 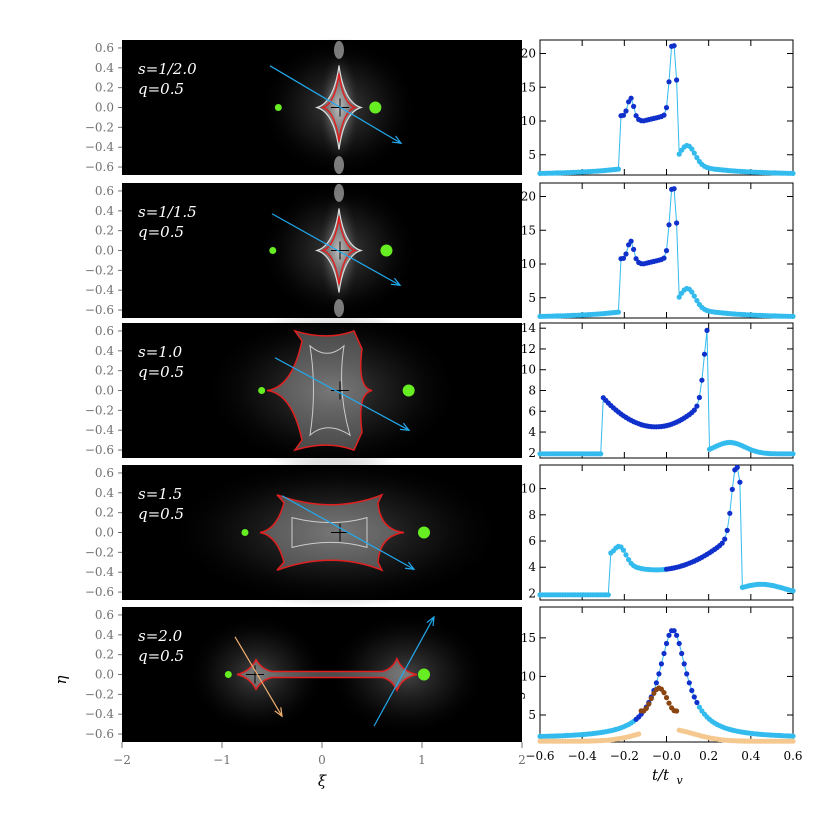 I want to click on light-curve-panel-1: 5 10 15 20, so click(x=658, y=107).